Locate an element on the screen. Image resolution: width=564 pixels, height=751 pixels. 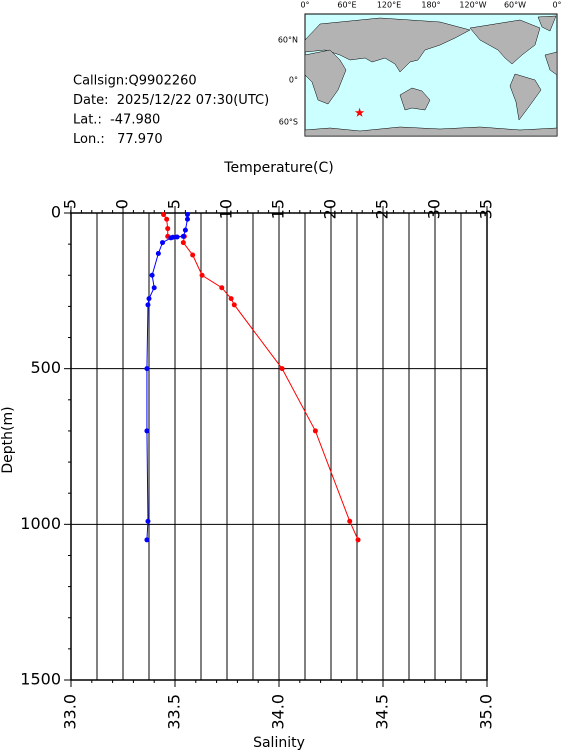
info-line: Date: 2025/12/22 07:30(UTC) is located at coordinates (171, 100).